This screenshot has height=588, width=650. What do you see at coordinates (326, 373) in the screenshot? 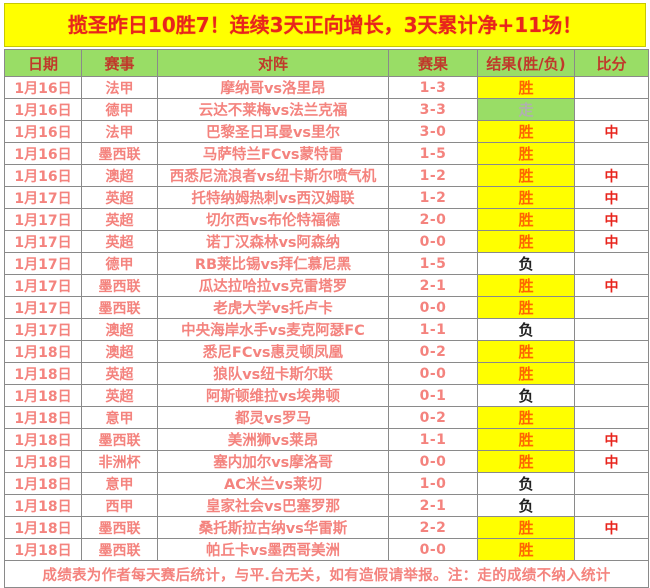
I see `table-row: 1月18日 英超 狼队vs纽卡斯尔联 0-0 胜` at bounding box center [326, 373].